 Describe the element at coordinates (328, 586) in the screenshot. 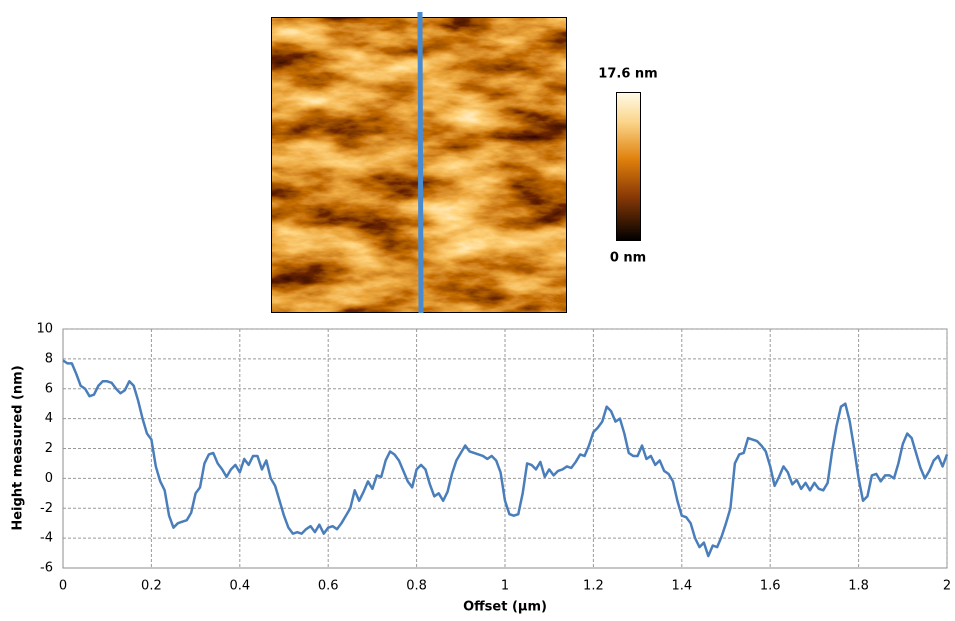

I see `x-tick-label: 0.6` at that location.